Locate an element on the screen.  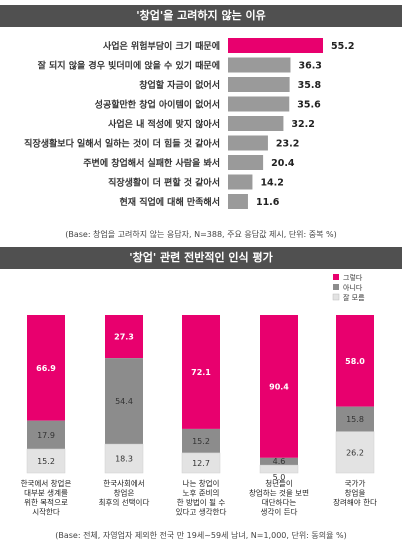
chart1-title: '창업'을 고려하지 않는 이유 is located at coordinates (201, 16).